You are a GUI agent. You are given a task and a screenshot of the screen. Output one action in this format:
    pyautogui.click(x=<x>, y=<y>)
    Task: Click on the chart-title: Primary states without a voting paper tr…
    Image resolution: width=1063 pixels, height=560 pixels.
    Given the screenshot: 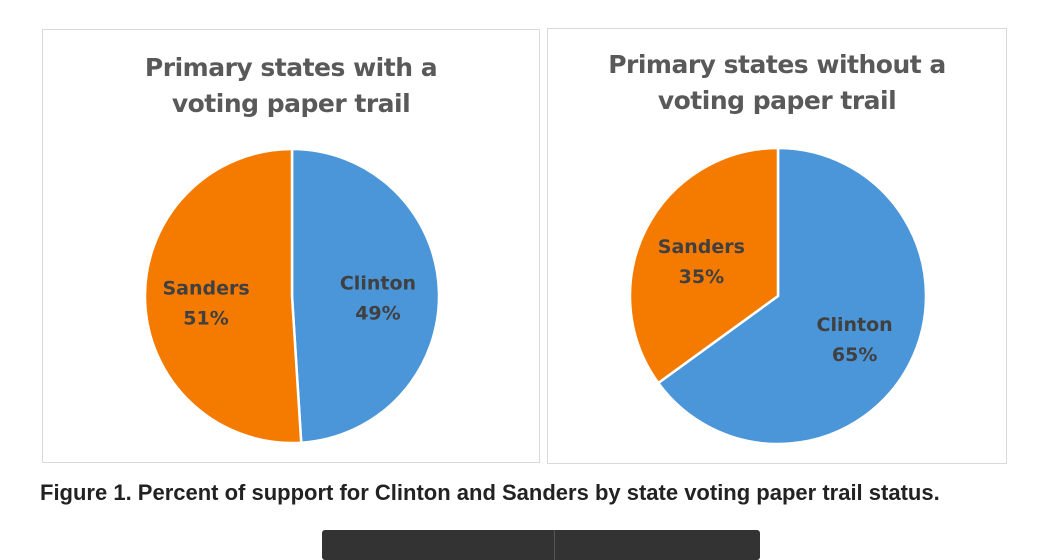 What is the action you would take?
    pyautogui.click(x=777, y=82)
    